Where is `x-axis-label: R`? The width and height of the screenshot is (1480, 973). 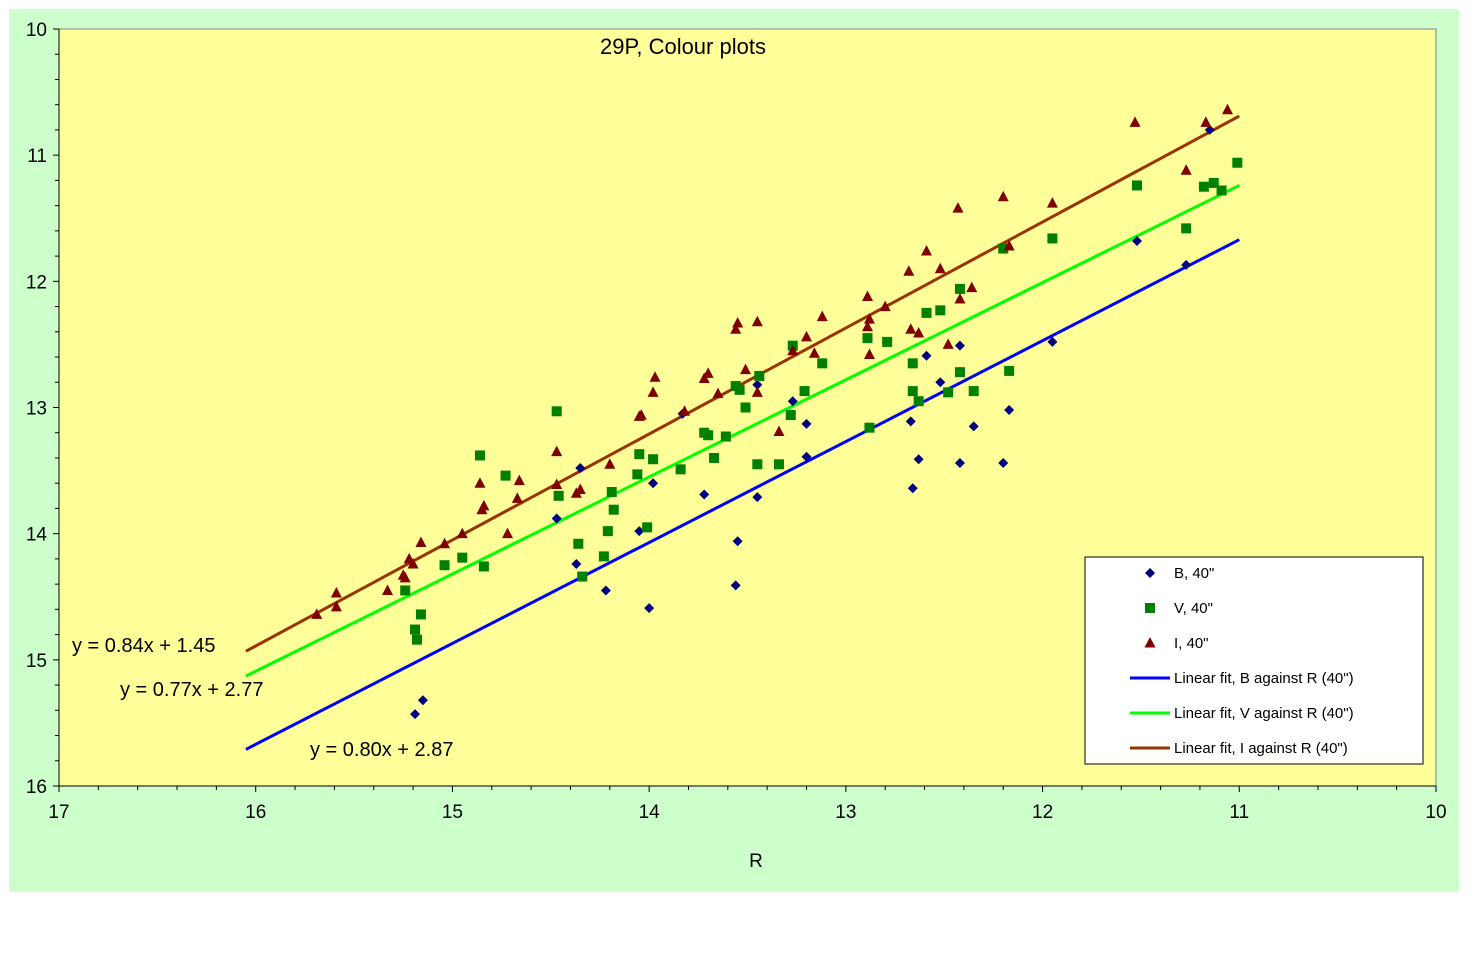 x-axis-label: R is located at coordinates (756, 861).